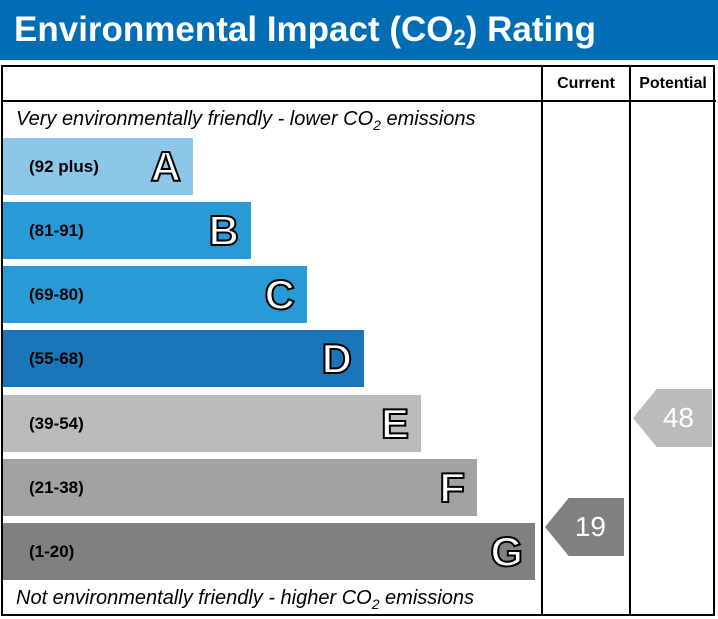 The image size is (718, 619). I want to click on header-divider, so click(358, 101).